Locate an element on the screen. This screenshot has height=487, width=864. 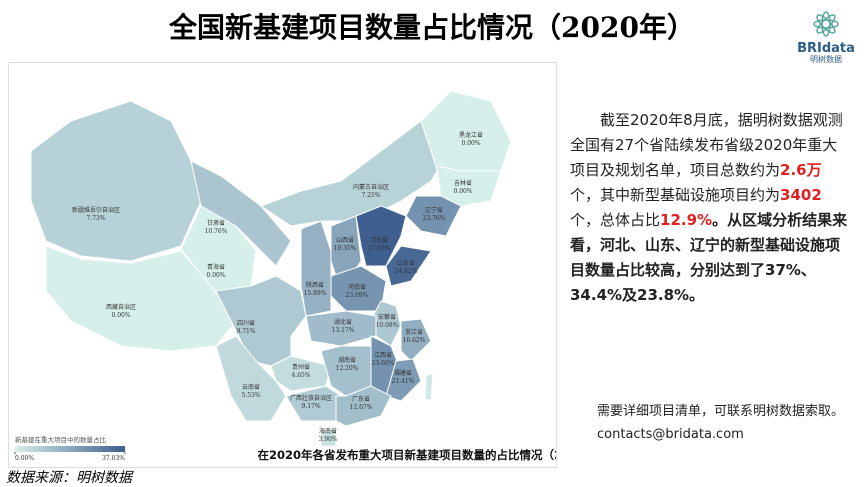
province-name: 江西省 is located at coordinates (383, 355).